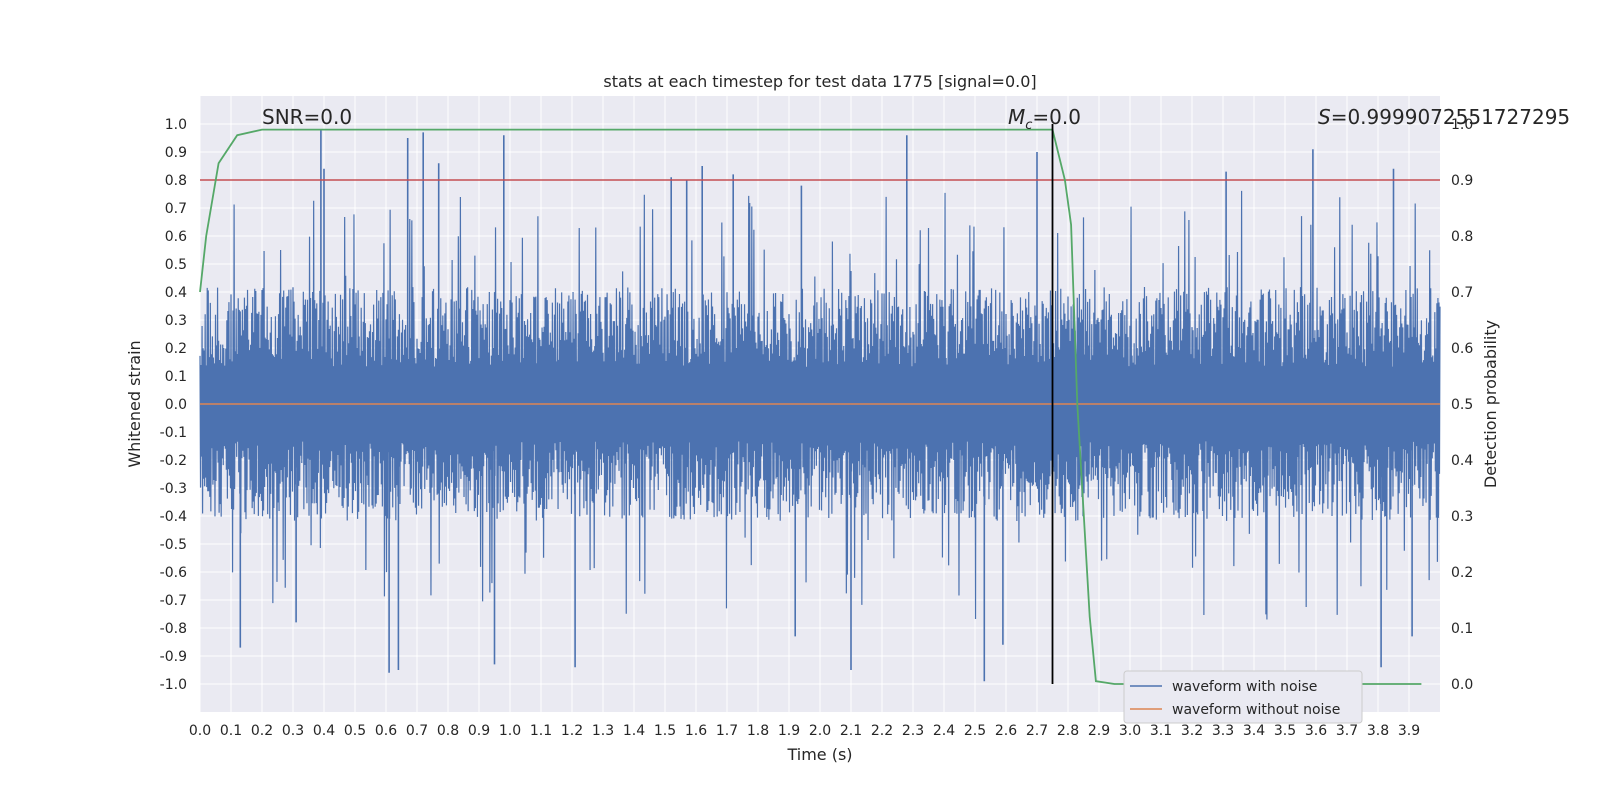 The height and width of the screenshot is (800, 1600). What do you see at coordinates (176, 181) in the screenshot?
I see `y-tick-label: 0.8` at bounding box center [176, 181].